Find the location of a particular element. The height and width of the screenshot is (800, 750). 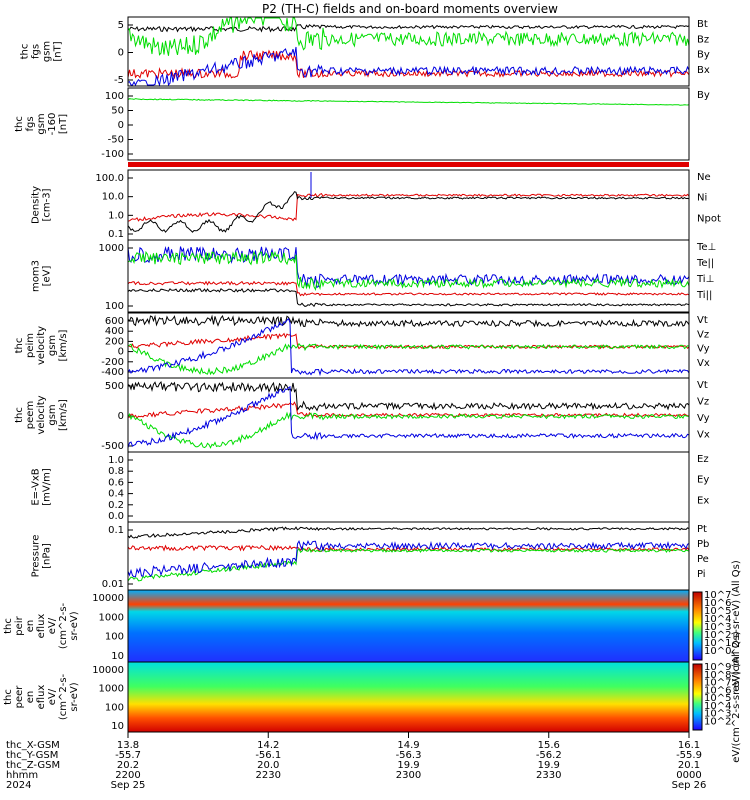

x-row-label: hhmm is located at coordinates (22, 775).